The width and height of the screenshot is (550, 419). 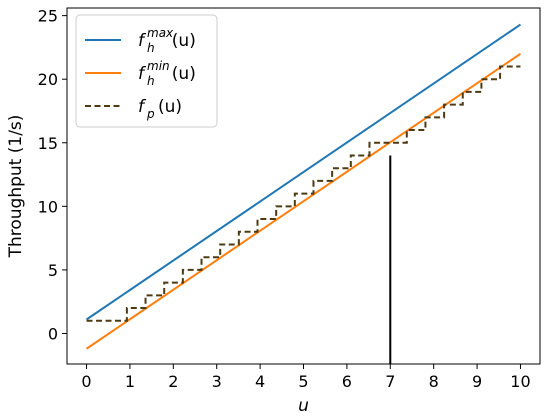 I want to click on x-tick-label: 8, so click(x=434, y=381).